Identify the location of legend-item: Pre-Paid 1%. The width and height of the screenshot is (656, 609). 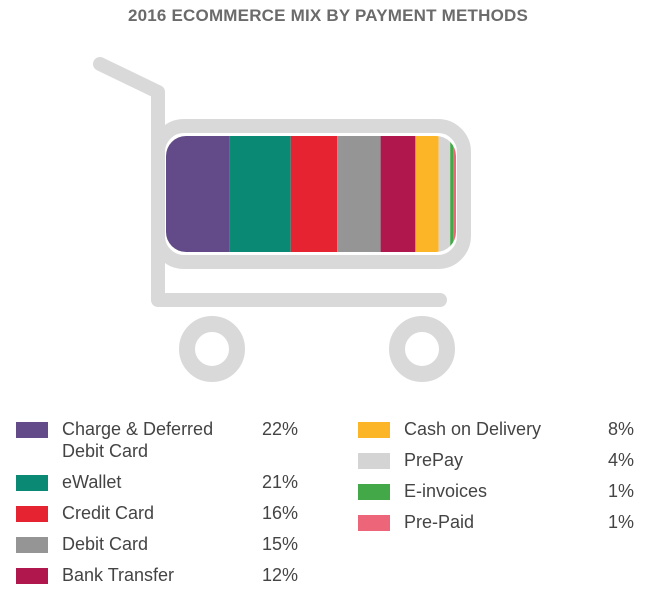
(498, 522).